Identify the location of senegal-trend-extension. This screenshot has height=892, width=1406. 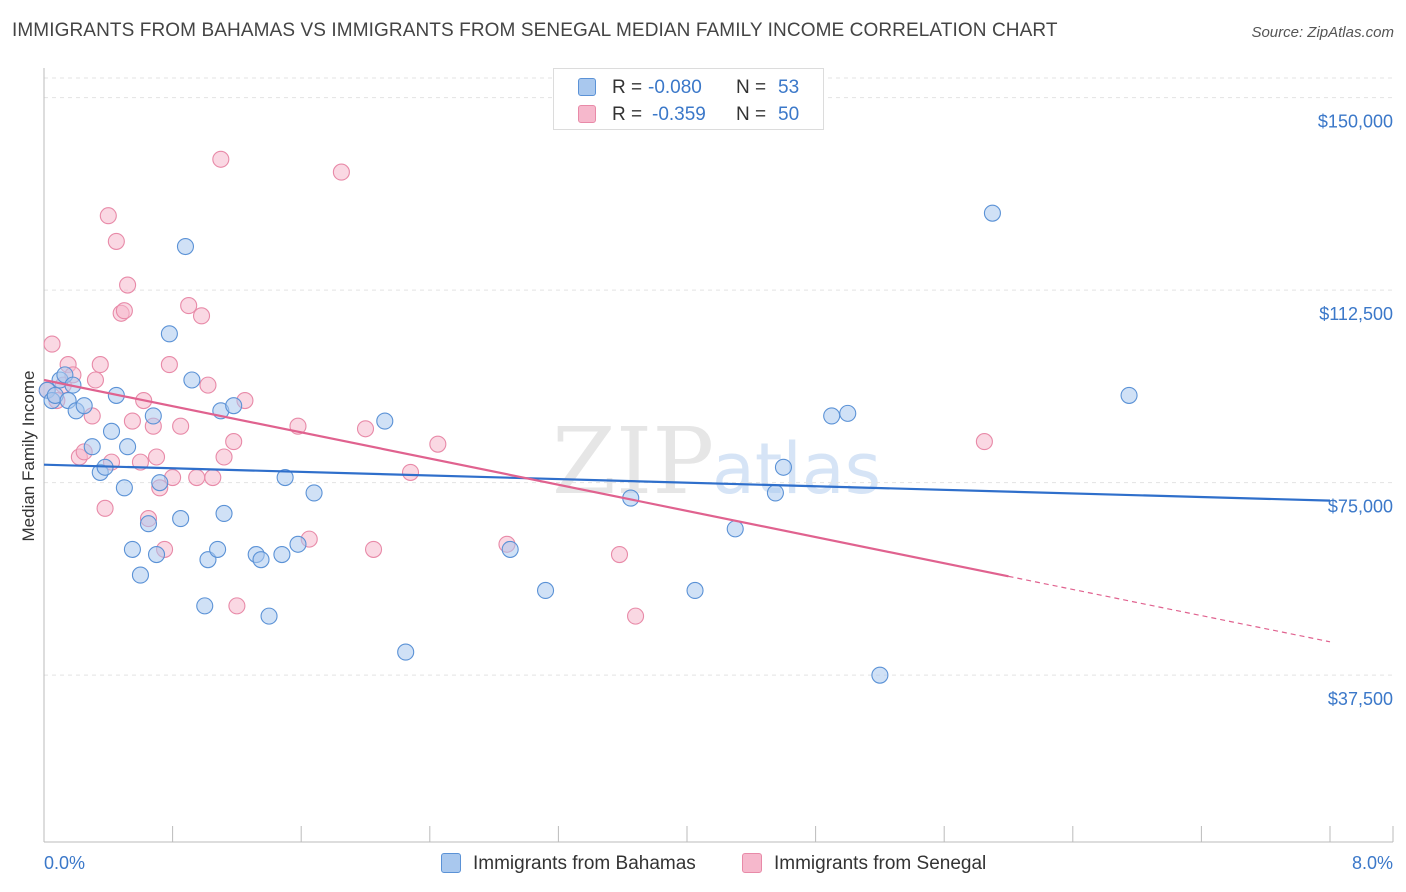
(1169, 609).